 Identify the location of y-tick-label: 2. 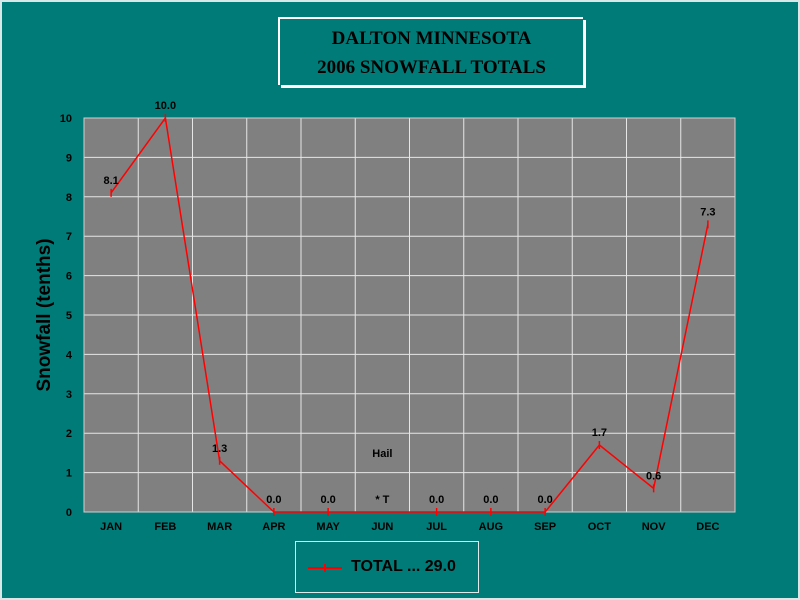
(69, 434).